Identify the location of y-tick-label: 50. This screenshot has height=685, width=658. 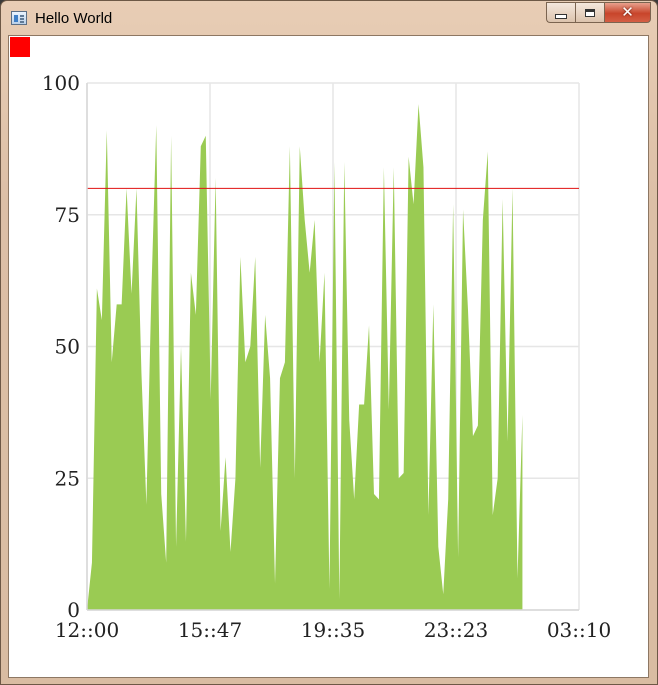
(67, 347).